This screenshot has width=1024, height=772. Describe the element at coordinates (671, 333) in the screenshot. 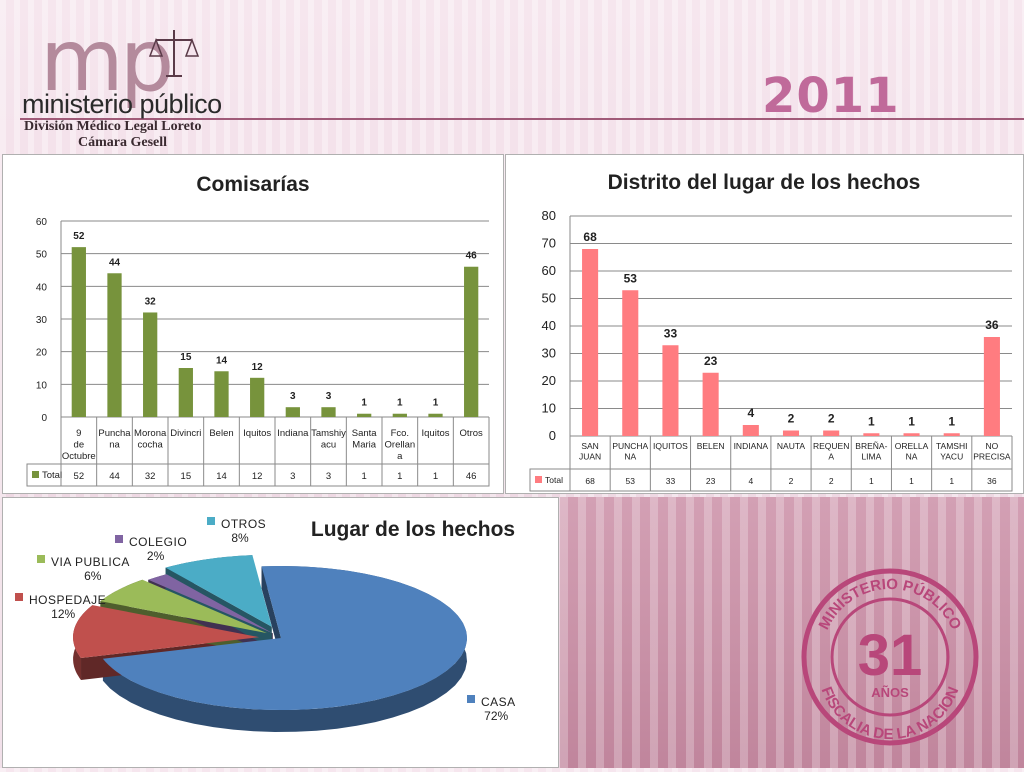

I see `data-label: 33` at that location.